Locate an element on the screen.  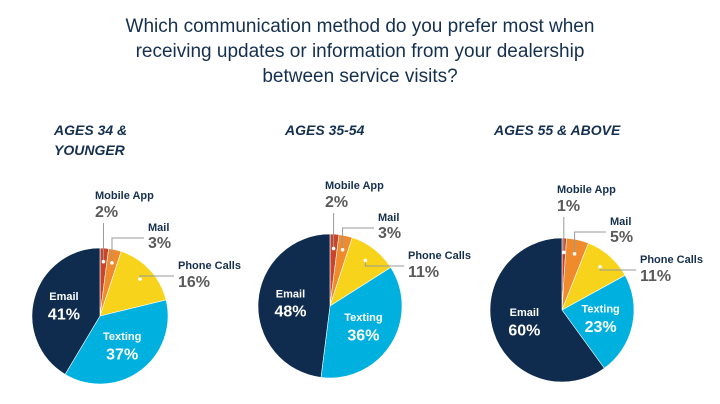
value-label: 36% is located at coordinates (363, 335).